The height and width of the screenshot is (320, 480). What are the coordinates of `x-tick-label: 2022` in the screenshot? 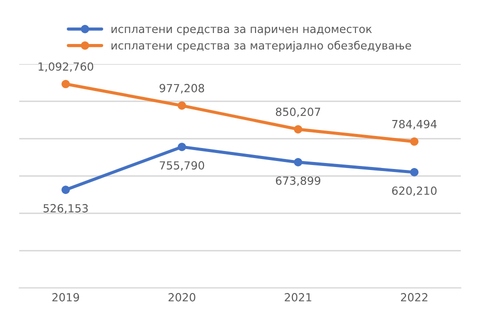 It's located at (414, 297).